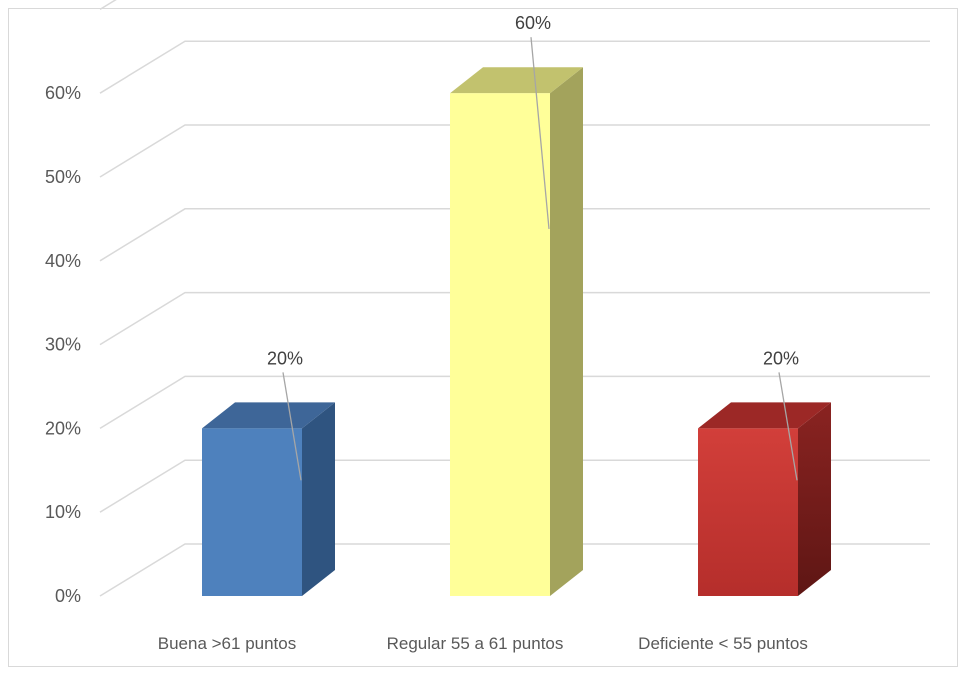 This screenshot has height=675, width=966. What do you see at coordinates (63, 261) in the screenshot?
I see `y-tick-label: 40%` at bounding box center [63, 261].